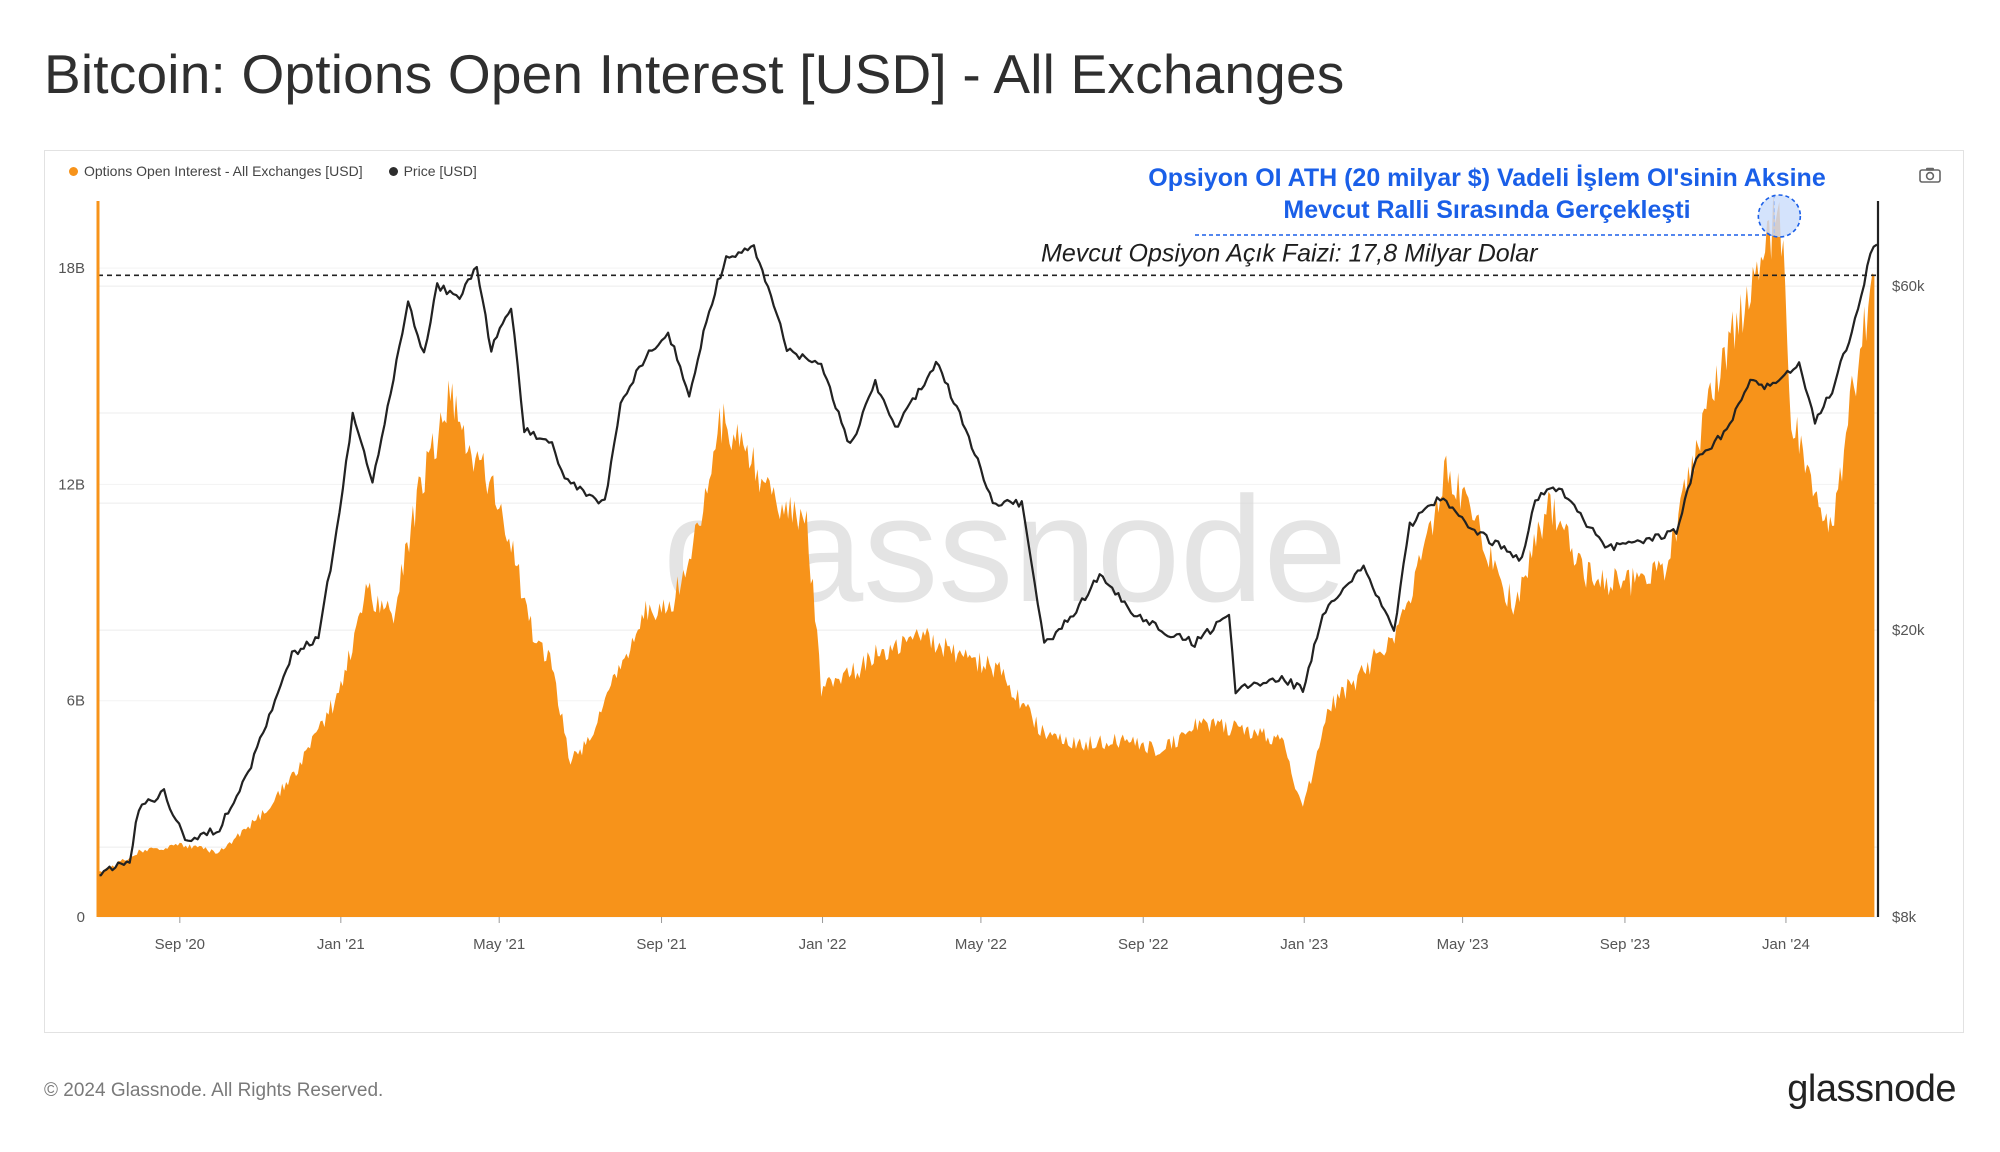 The width and height of the screenshot is (2000, 1152). What do you see at coordinates (1625, 944) in the screenshot?
I see `x-tick-label: Sep '23` at bounding box center [1625, 944].